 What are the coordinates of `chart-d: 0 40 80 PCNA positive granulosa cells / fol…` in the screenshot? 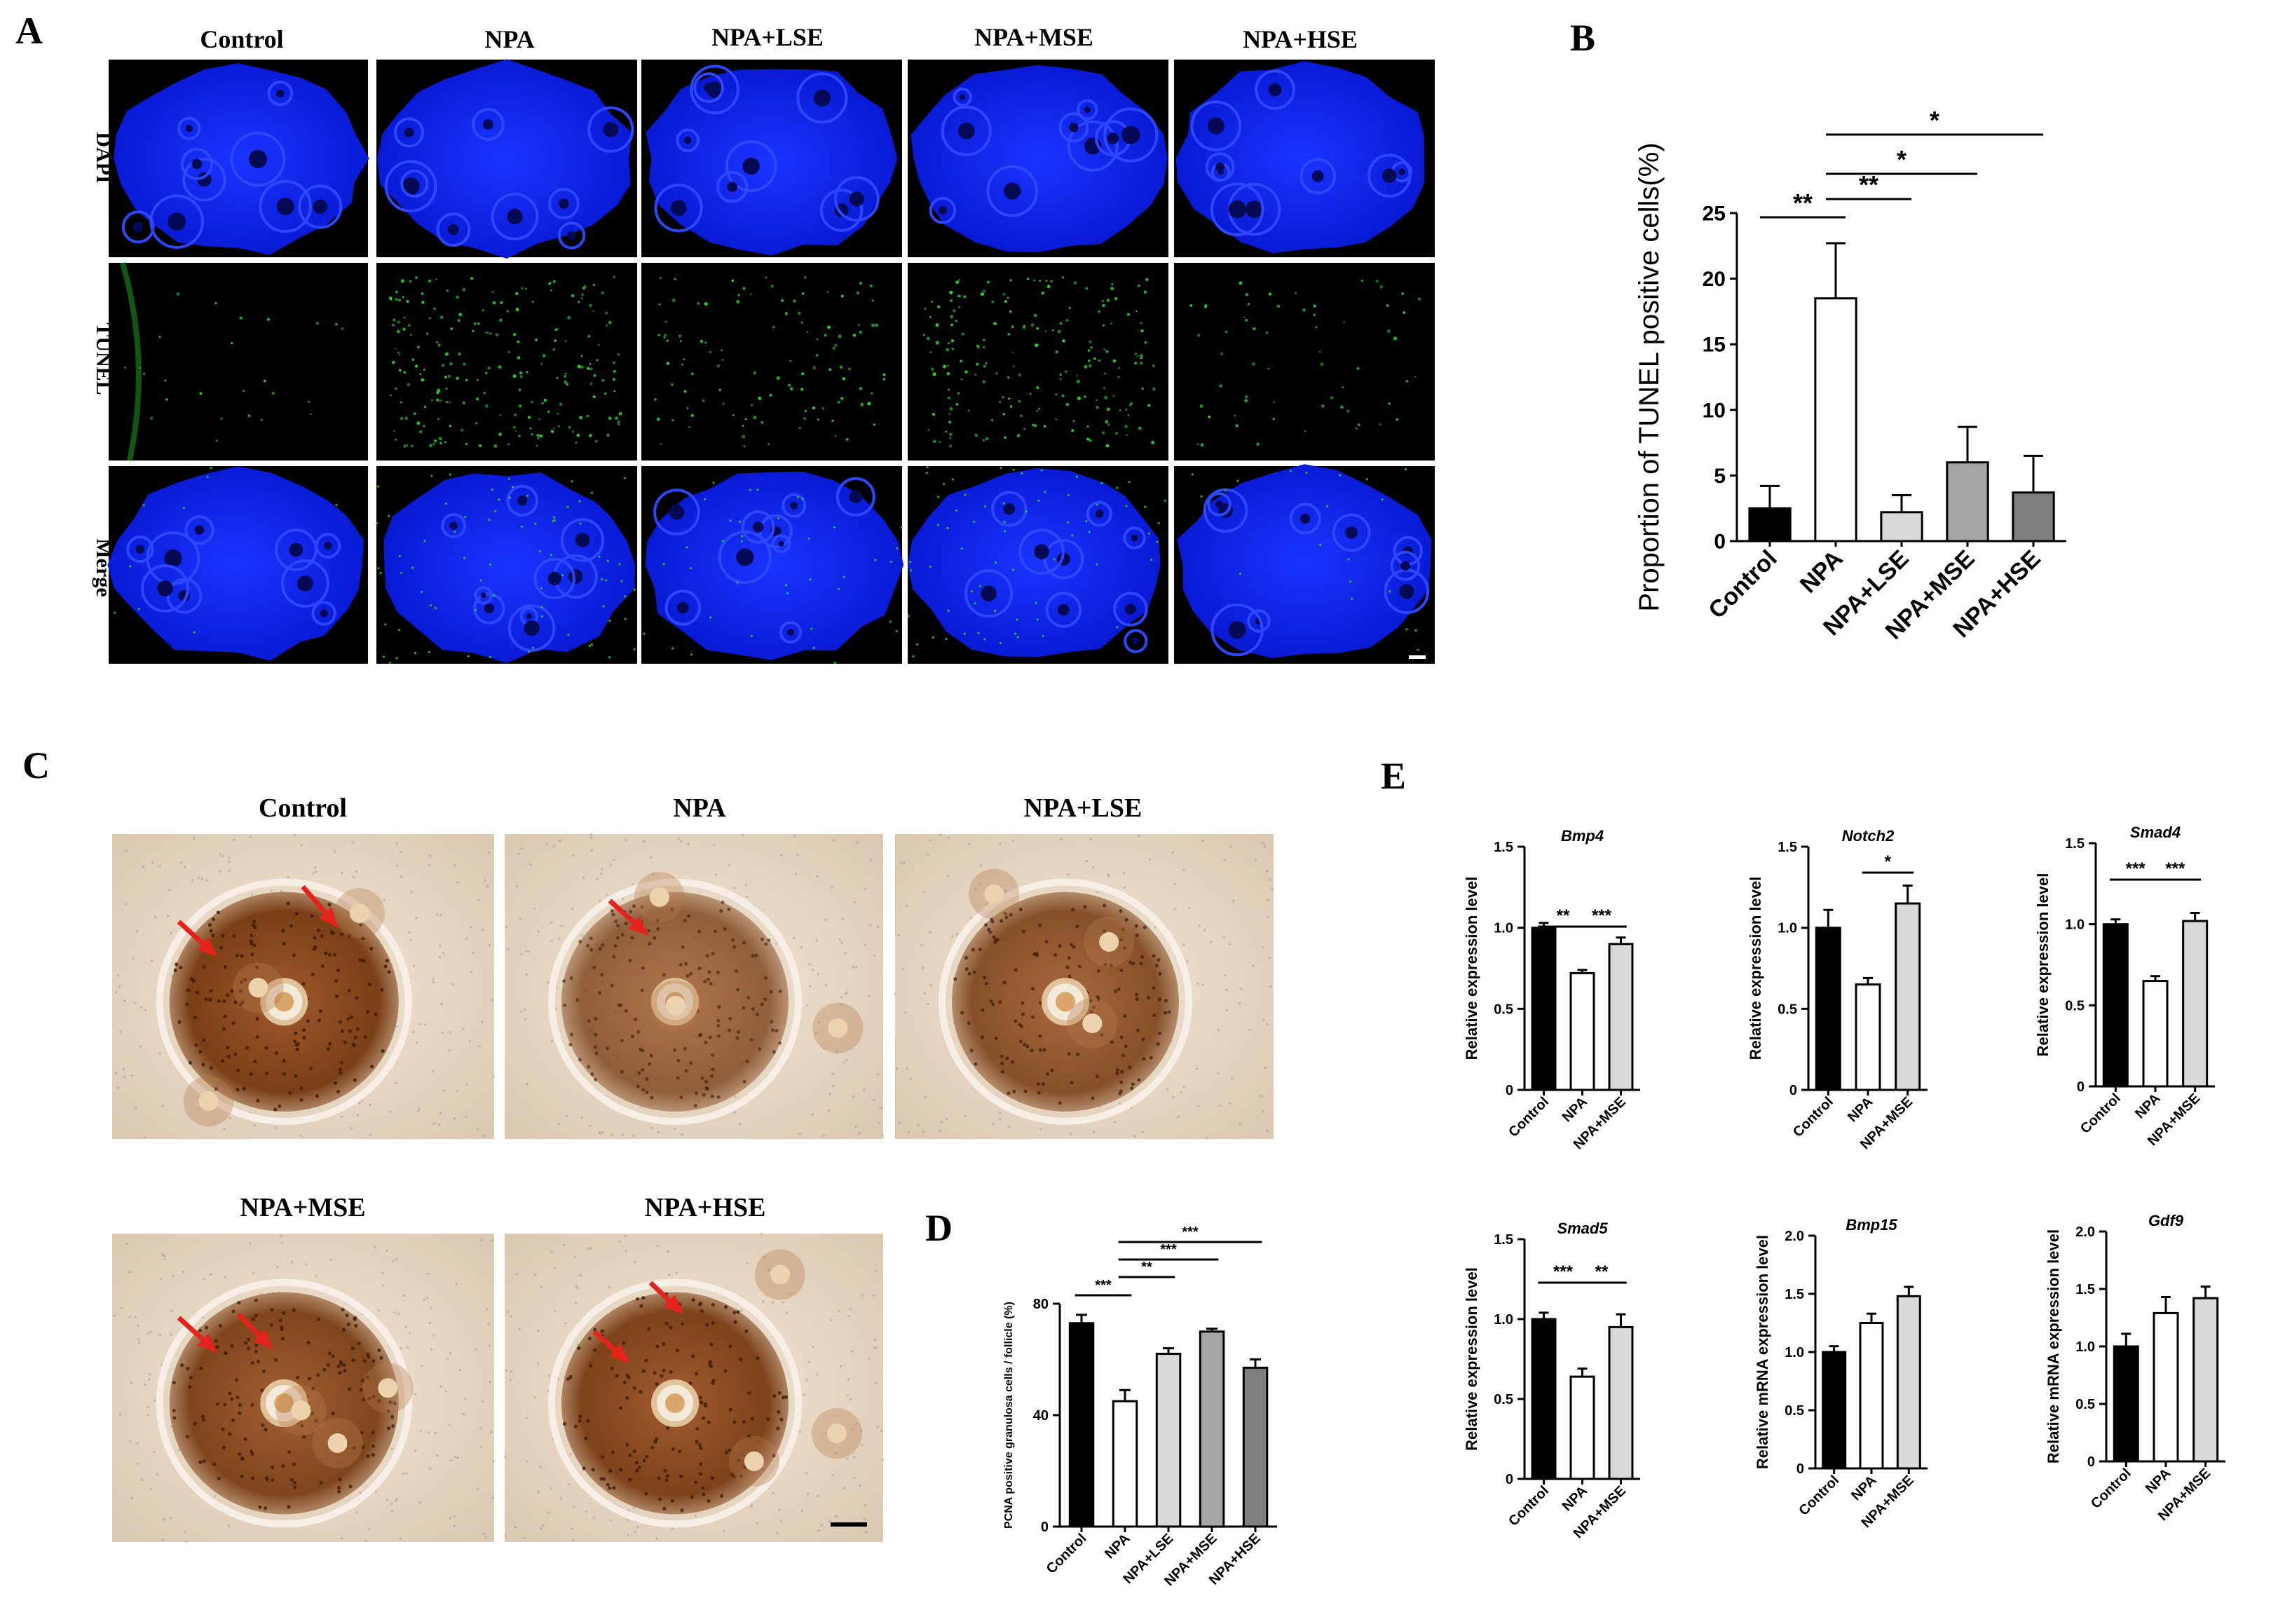 It's located at (1140, 1406).